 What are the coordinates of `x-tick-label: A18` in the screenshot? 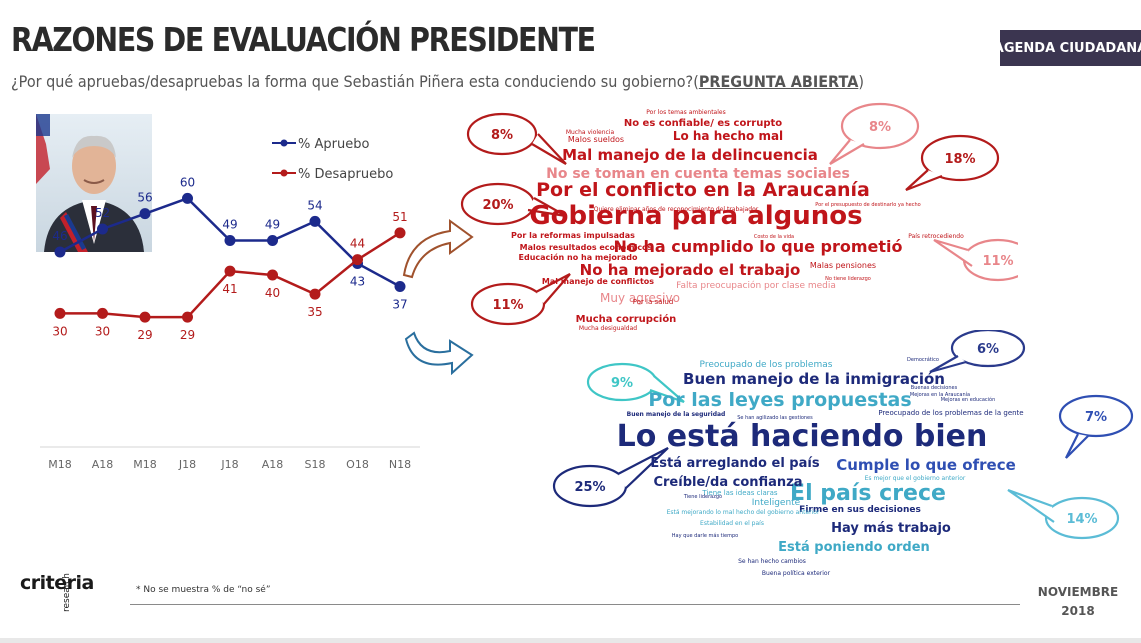 It's located at (103, 464).